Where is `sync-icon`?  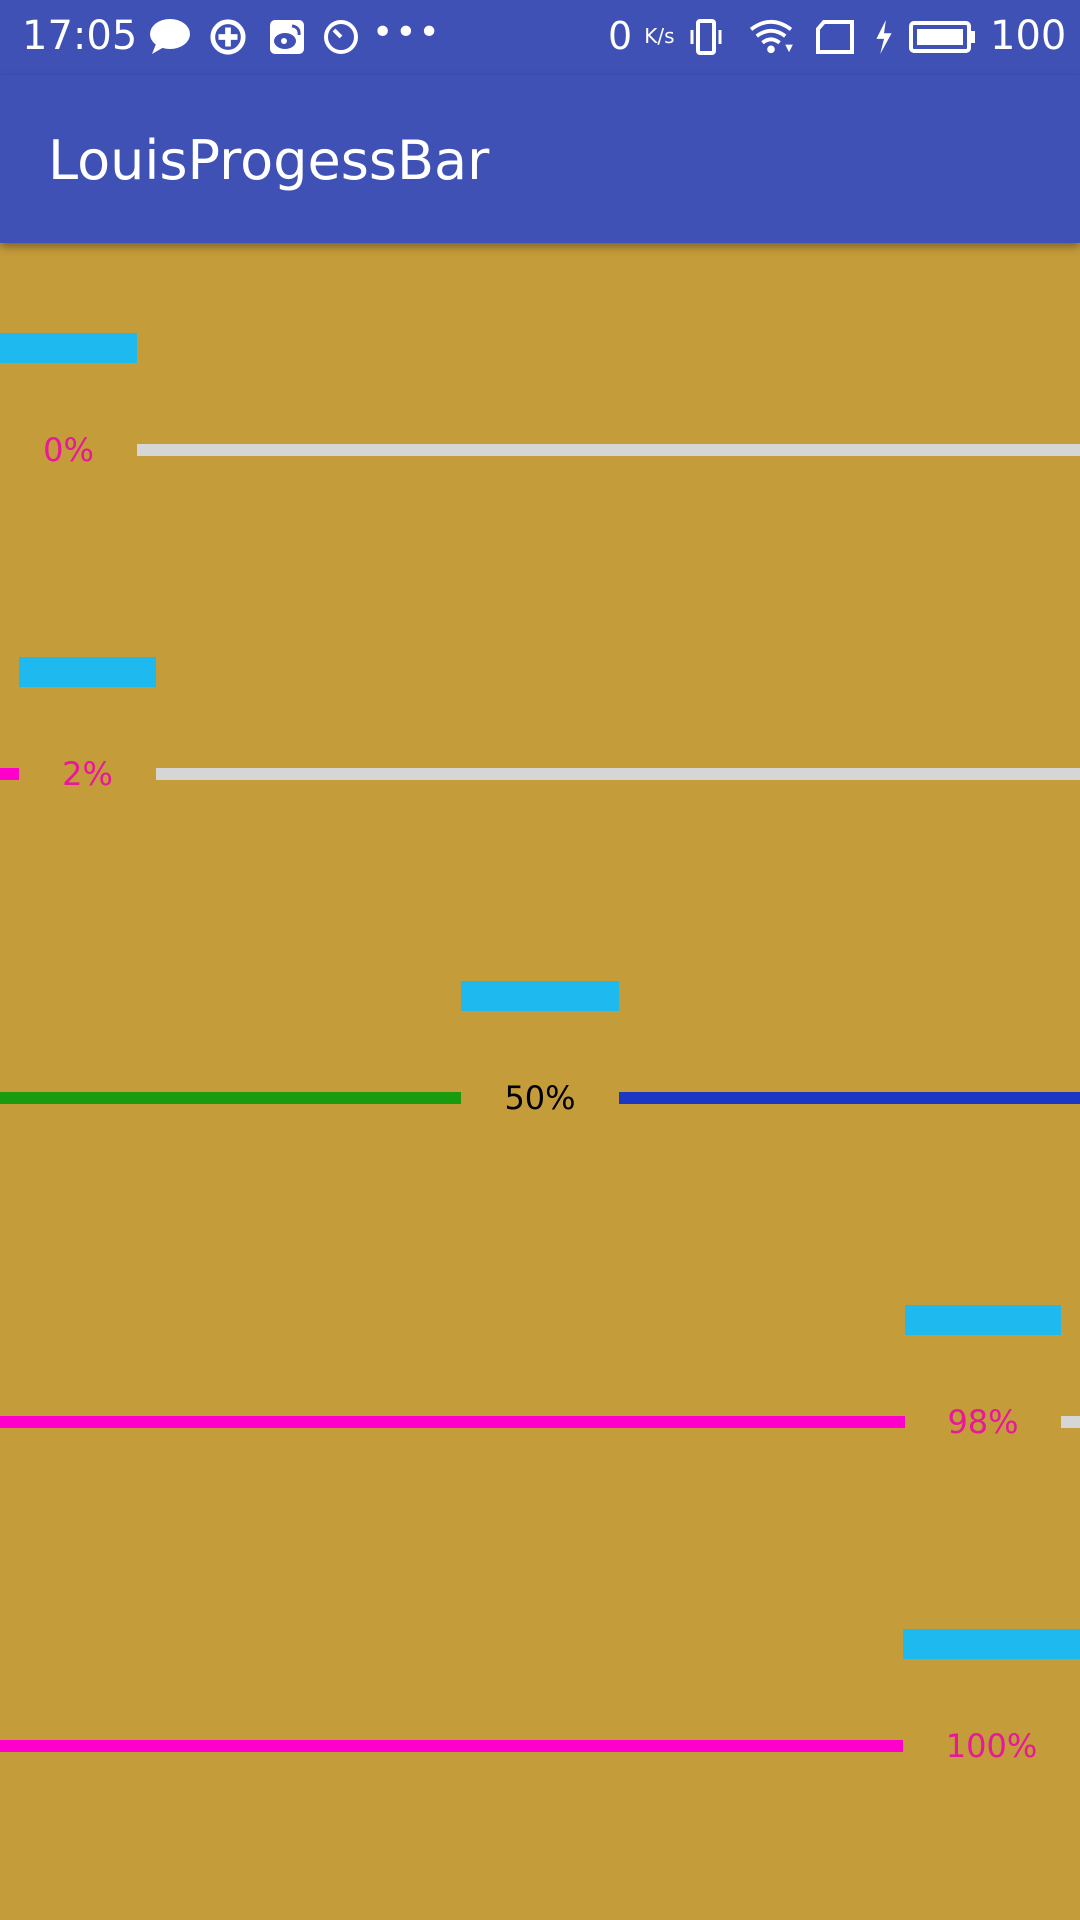
sync-icon is located at coordinates (228, 37).